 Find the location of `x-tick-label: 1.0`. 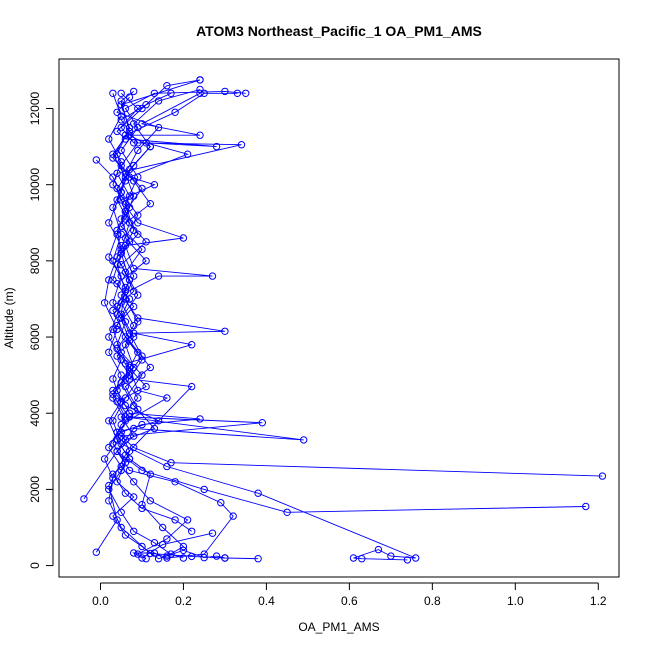

x-tick-label: 1.0 is located at coordinates (515, 601).